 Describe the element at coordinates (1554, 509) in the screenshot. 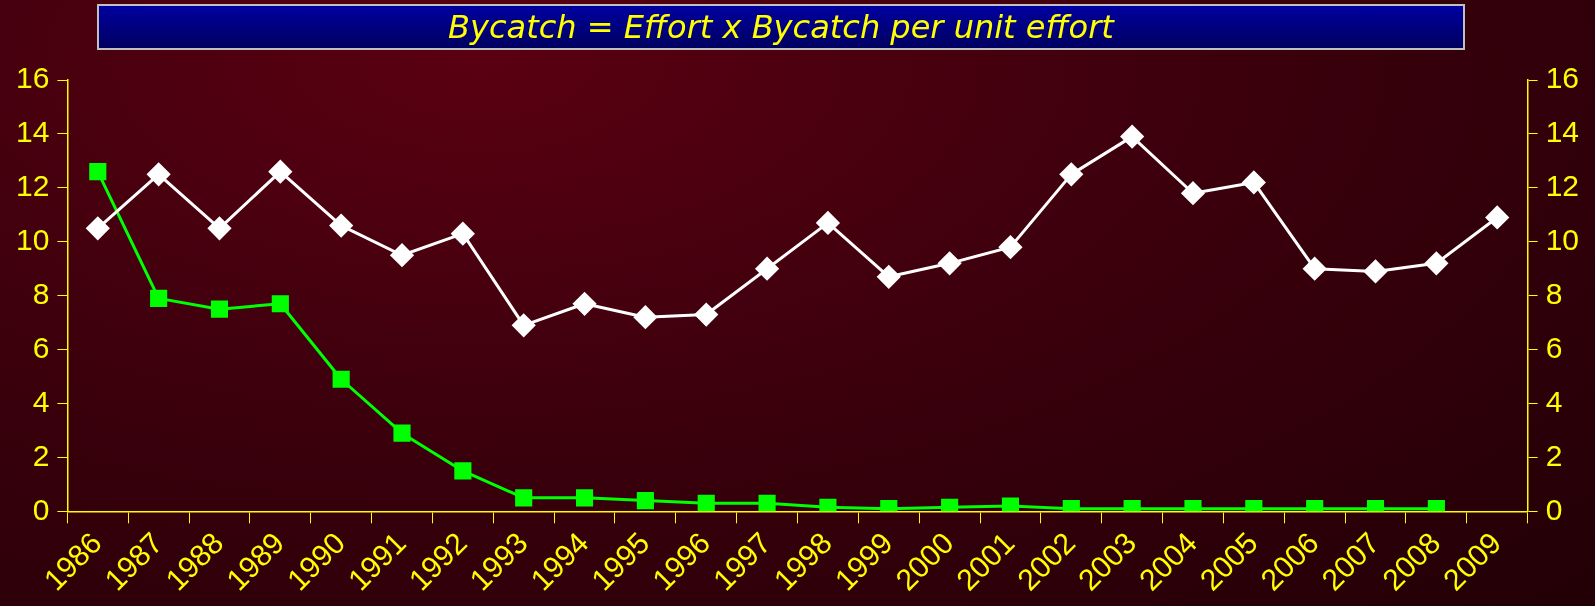

I see `y2-tick-label: 0` at that location.